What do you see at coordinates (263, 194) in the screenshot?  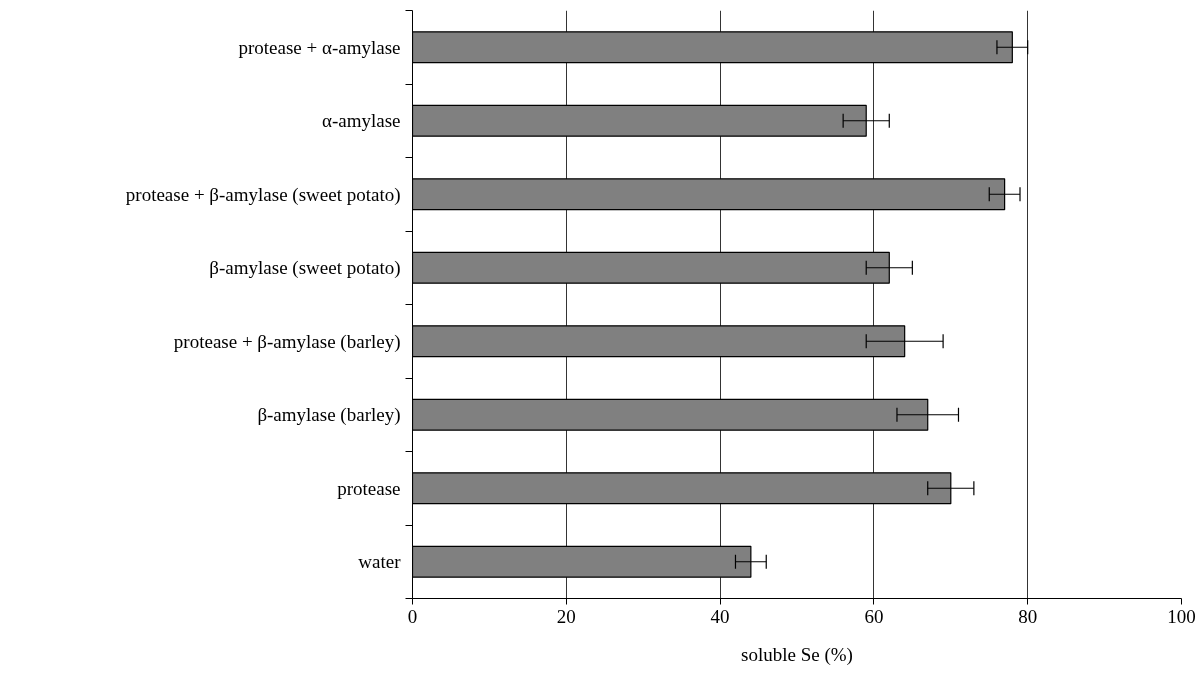 I see `y-tick-label: protease + β-amylase (sweet potato)` at bounding box center [263, 194].